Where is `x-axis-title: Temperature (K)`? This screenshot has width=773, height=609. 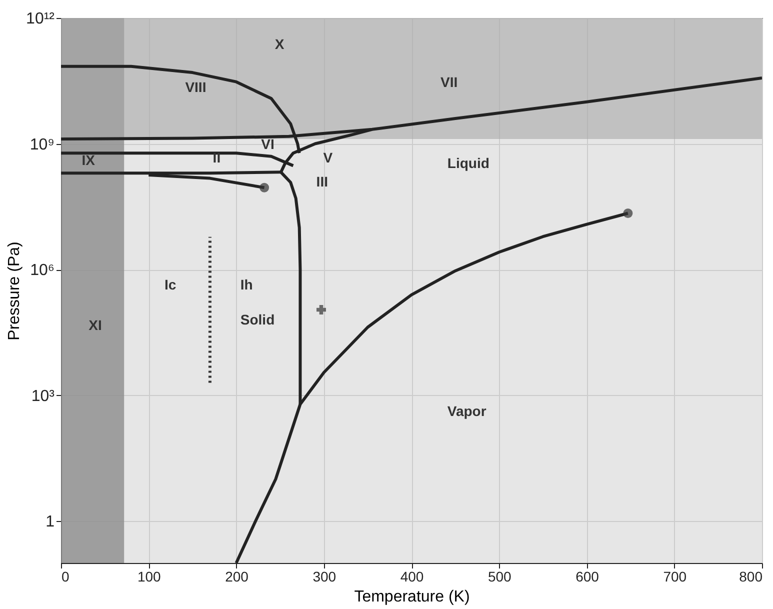
x-axis-title: Temperature (K) is located at coordinates (412, 597).